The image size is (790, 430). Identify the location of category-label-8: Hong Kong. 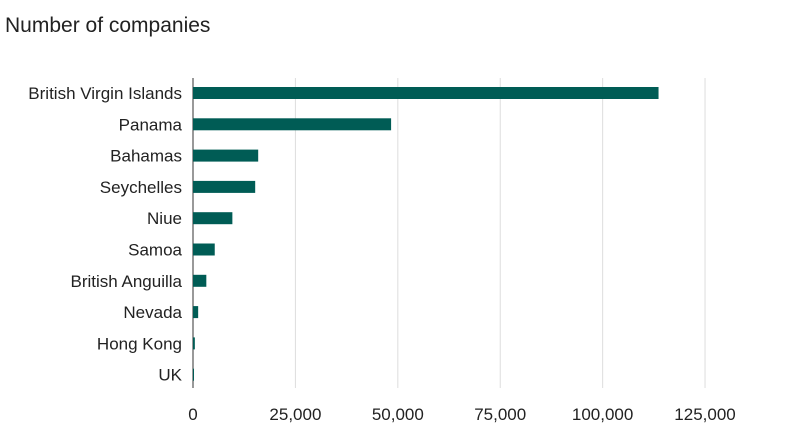
(139, 343).